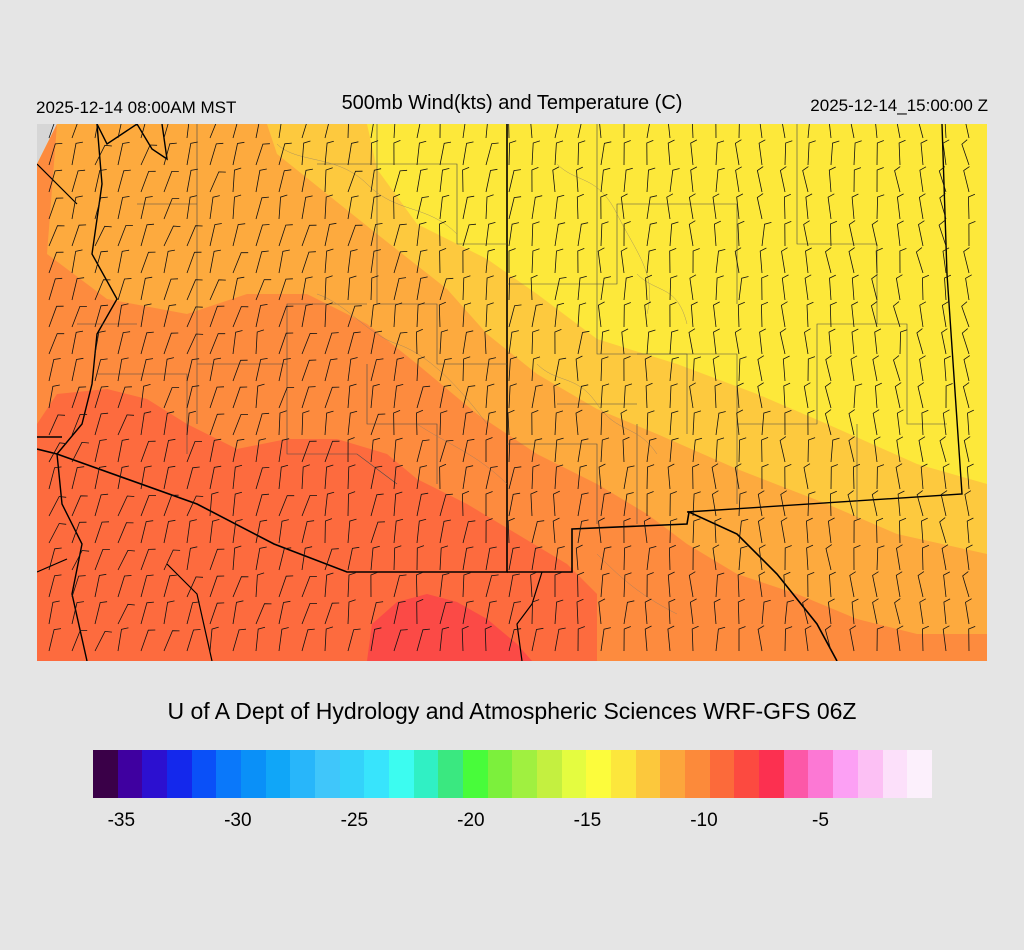  Describe the element at coordinates (354, 820) in the screenshot. I see `colorbar-tick-label: -25` at that location.